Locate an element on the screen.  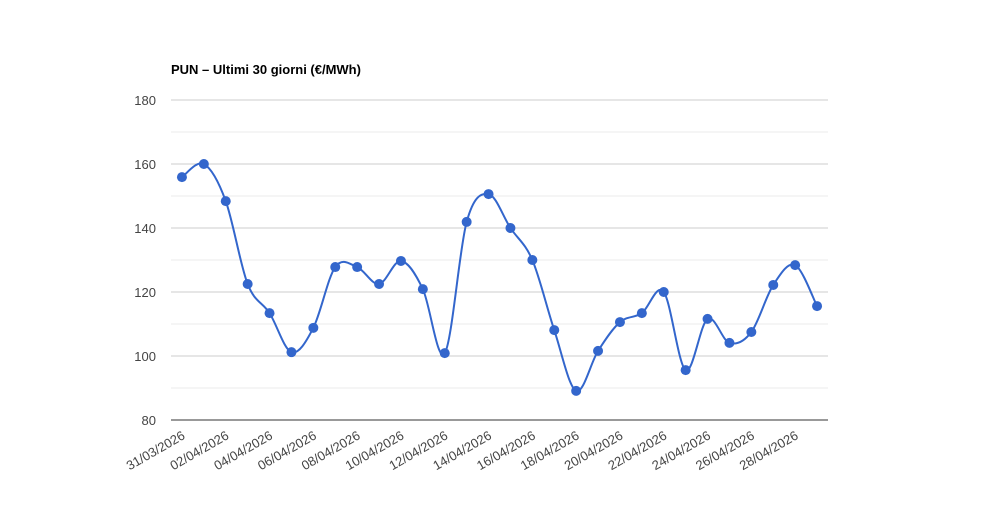
y-tick-label: 160 is located at coordinates (145, 164).